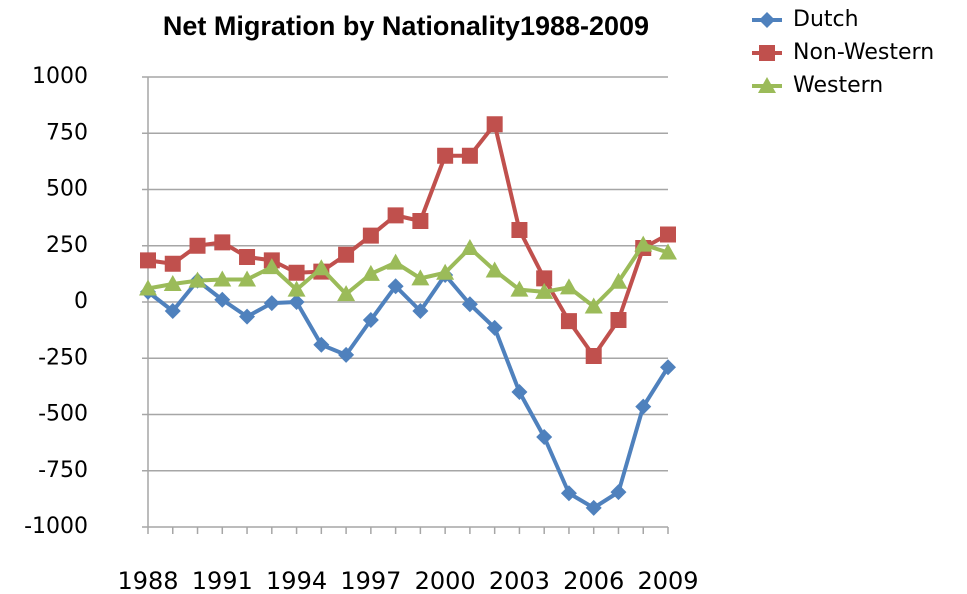 The width and height of the screenshot is (967, 594). Describe the element at coordinates (63, 357) in the screenshot. I see `y-tick-label: -250` at that location.